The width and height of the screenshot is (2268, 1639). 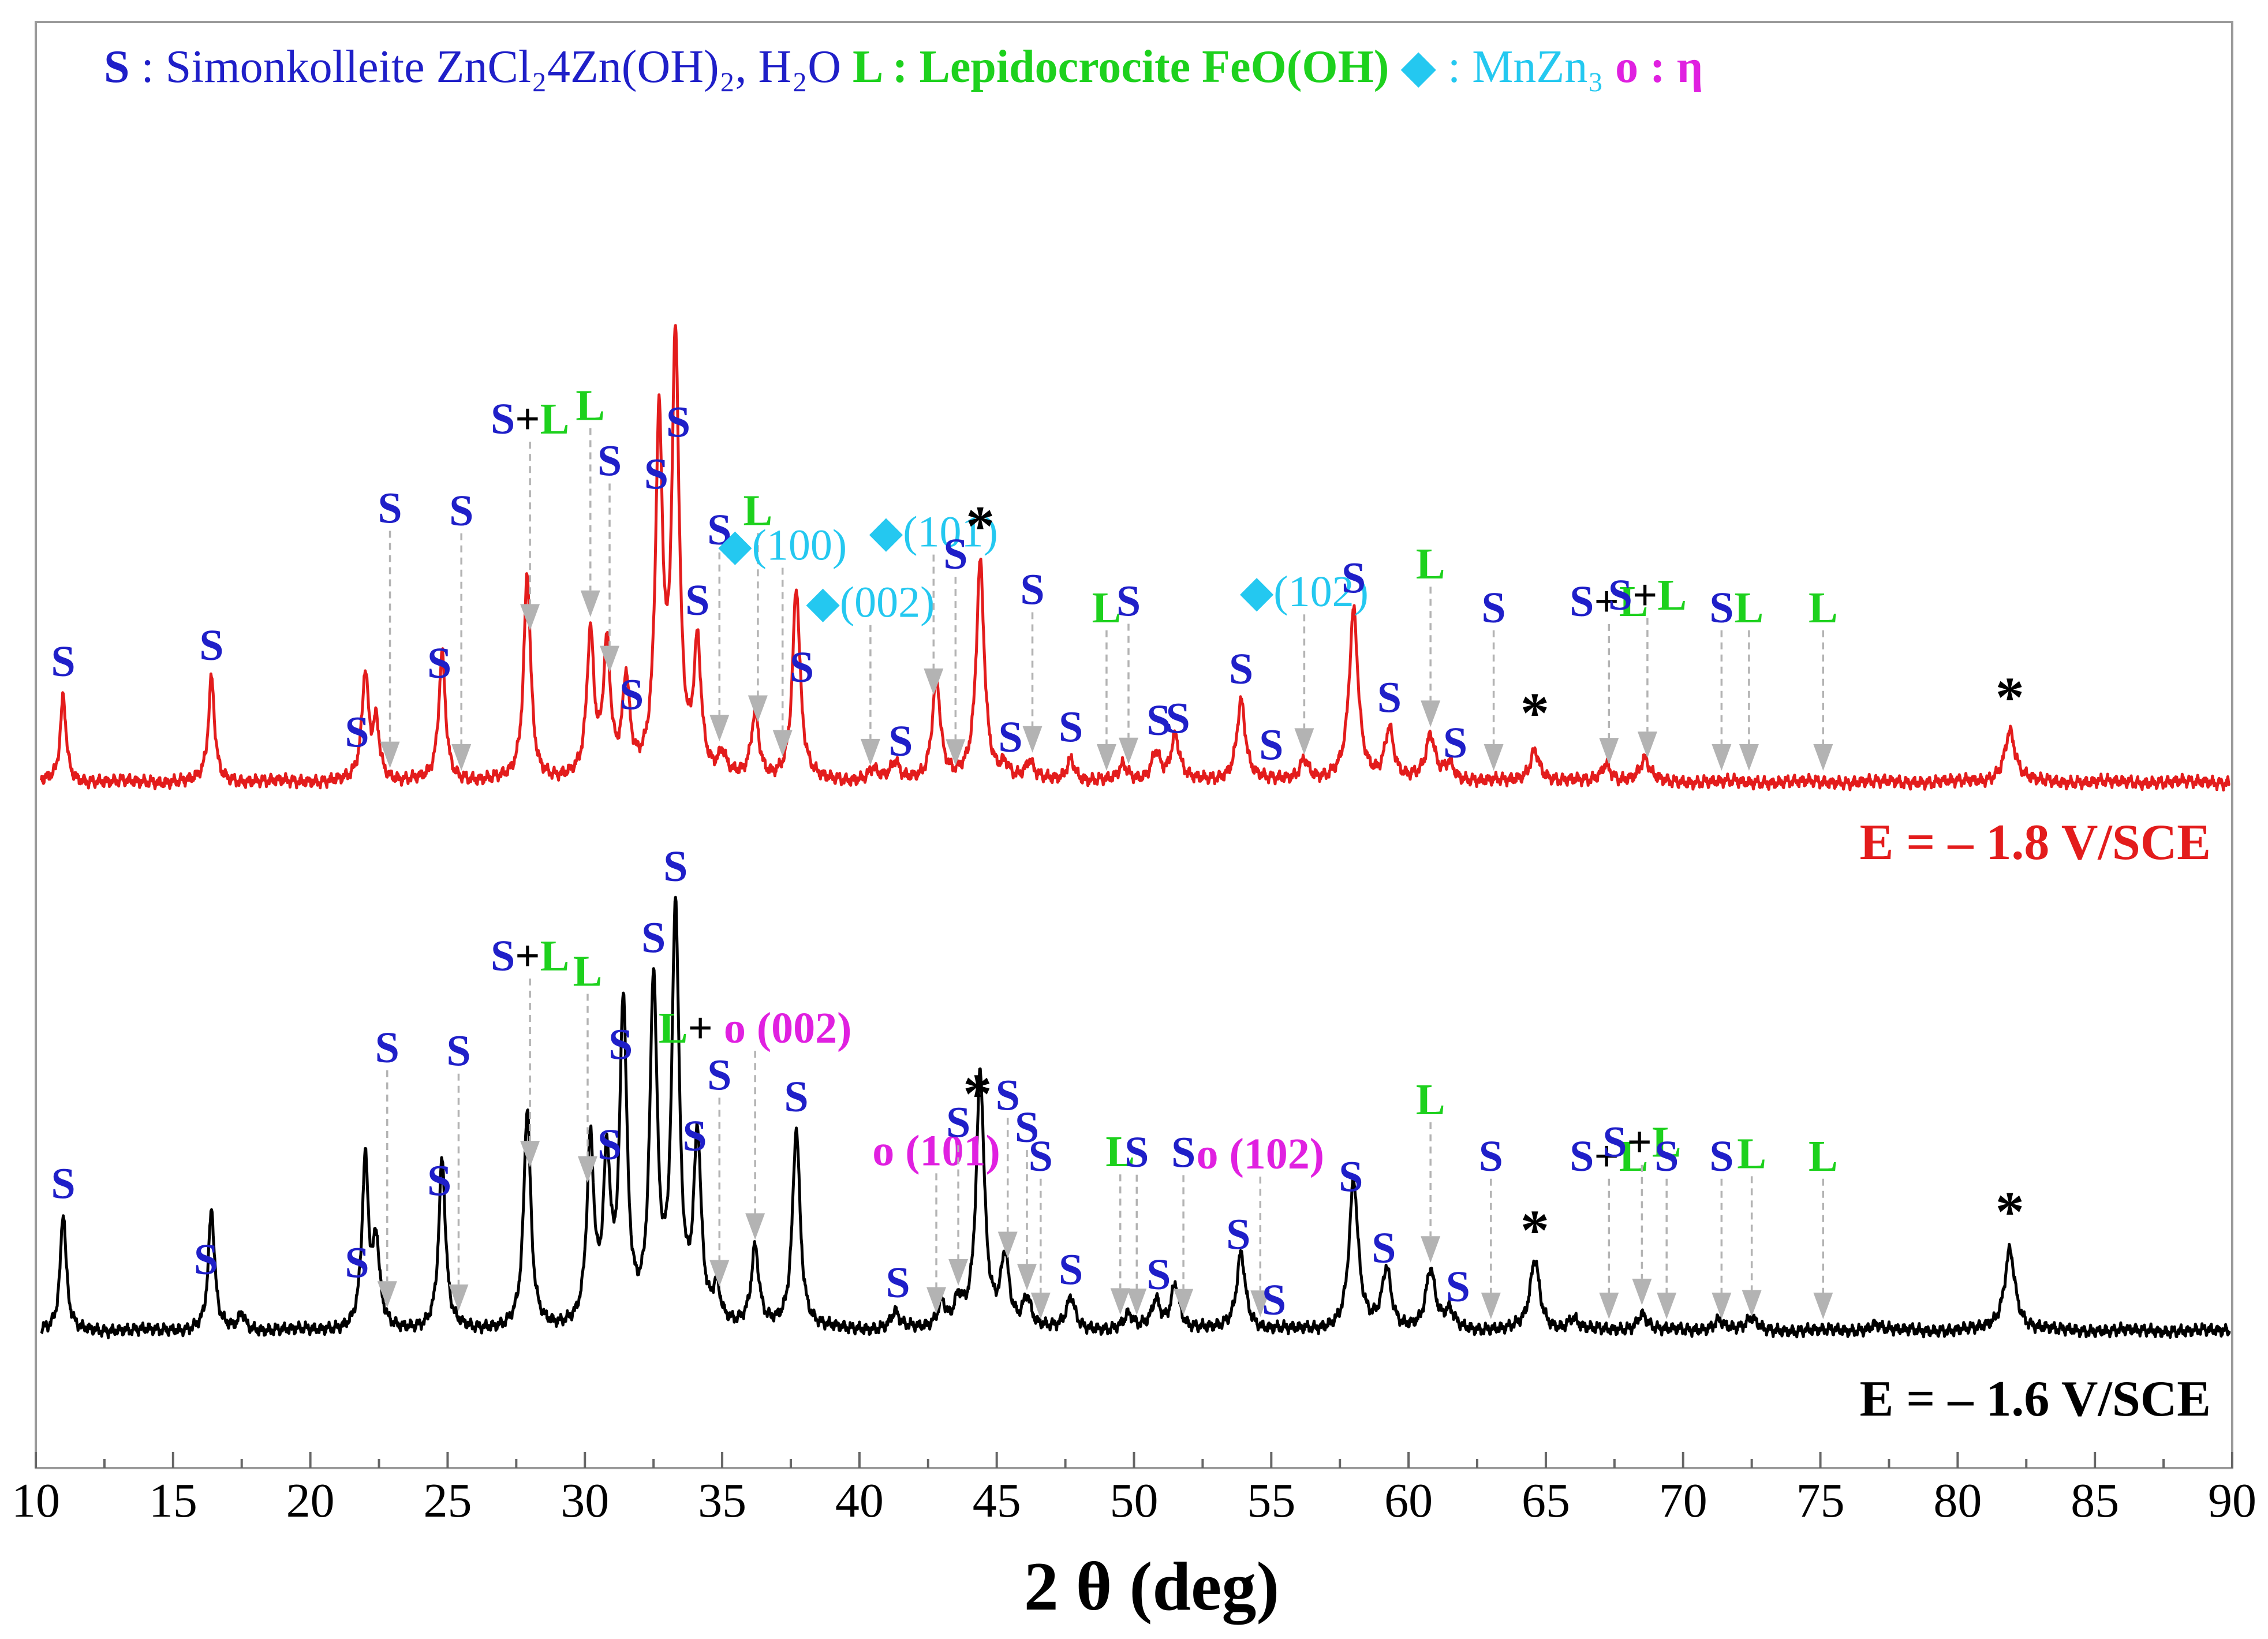 I want to click on series-label: E = – 1.6 V/SCE, so click(x=2035, y=1399).